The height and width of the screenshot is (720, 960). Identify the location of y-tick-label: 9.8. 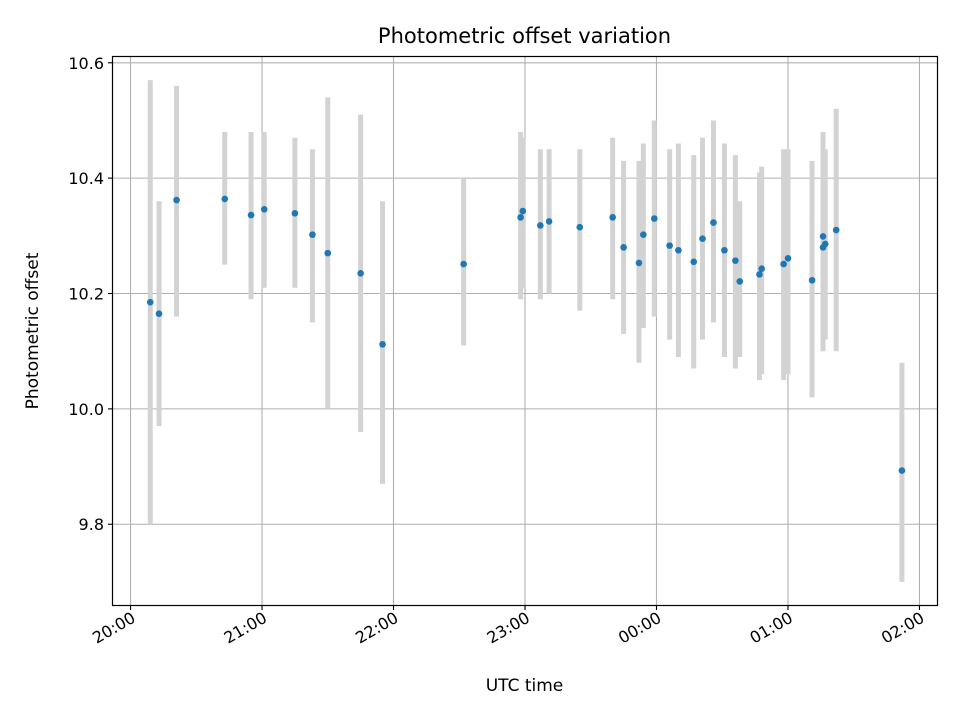
(91, 524).